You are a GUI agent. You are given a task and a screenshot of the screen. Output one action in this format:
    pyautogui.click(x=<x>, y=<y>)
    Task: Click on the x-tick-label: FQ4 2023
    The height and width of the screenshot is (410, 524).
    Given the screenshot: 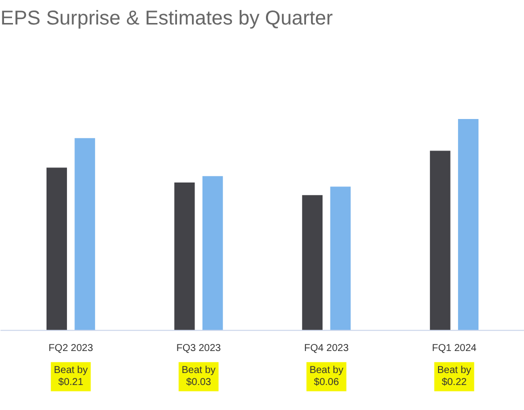 What is the action you would take?
    pyautogui.click(x=327, y=348)
    